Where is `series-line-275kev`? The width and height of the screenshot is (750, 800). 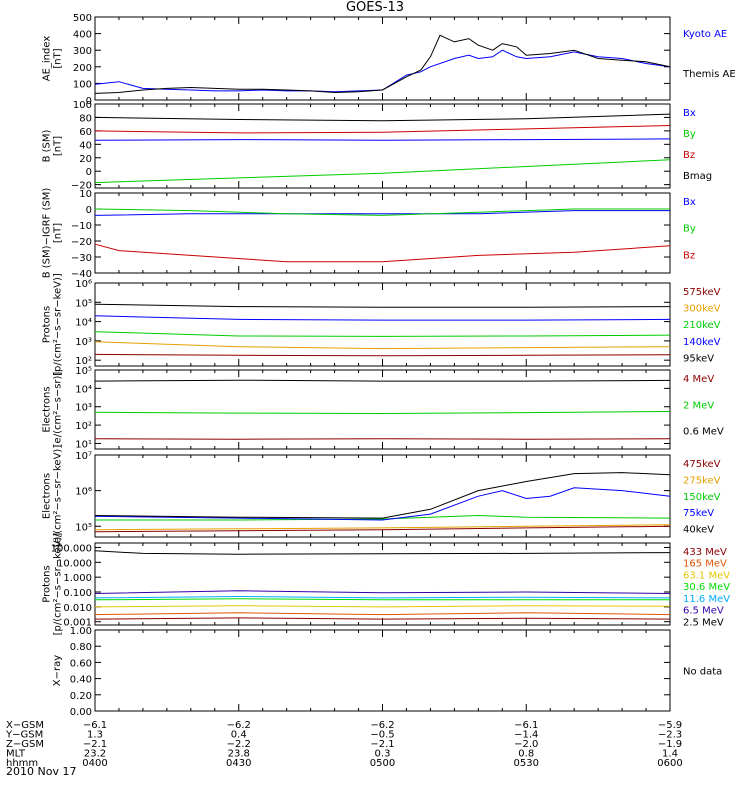 series-line-275kev is located at coordinates (382, 527).